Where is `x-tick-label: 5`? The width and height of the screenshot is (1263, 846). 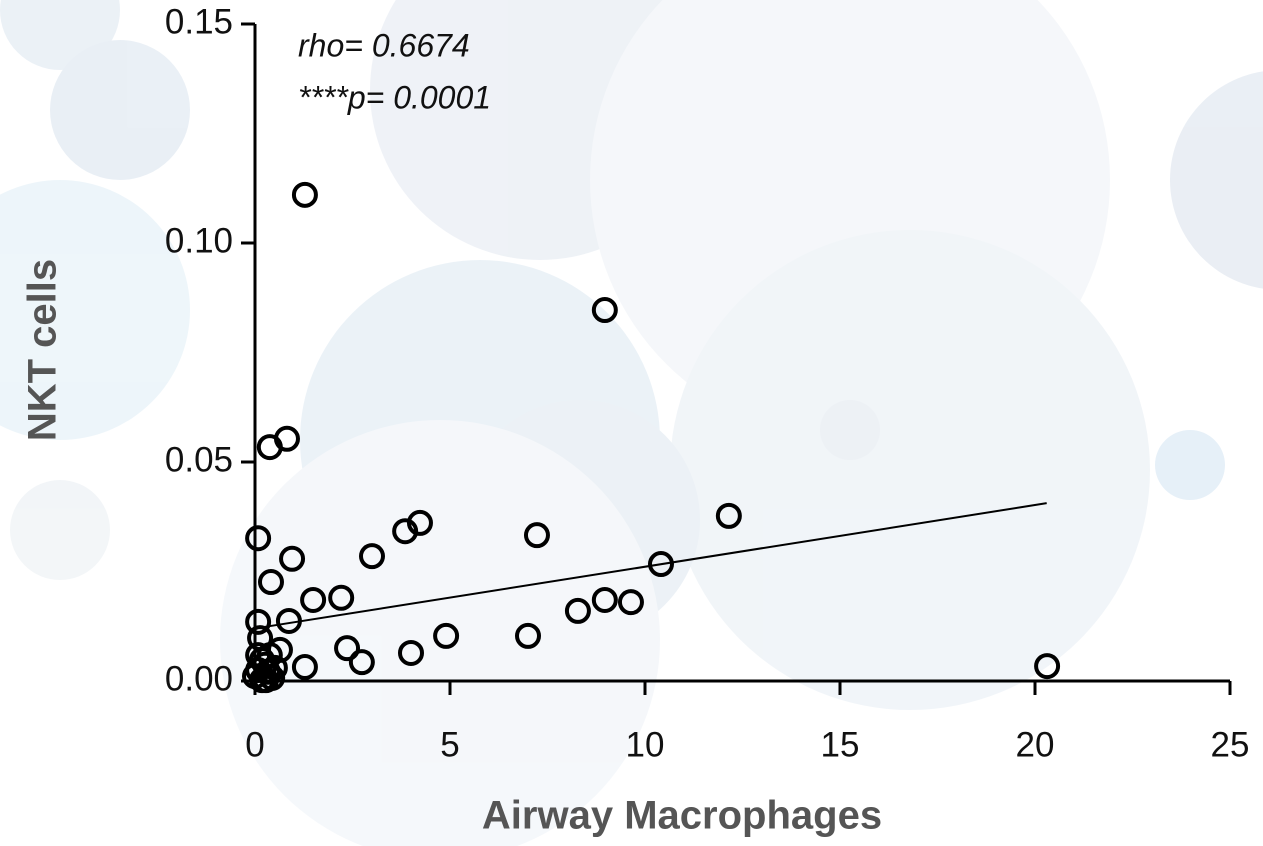
x-tick-label: 5 is located at coordinates (449, 744).